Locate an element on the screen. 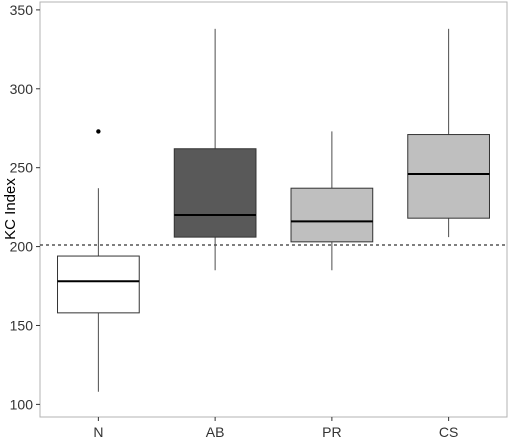  y-tick-label: 350 is located at coordinates (22, 10).